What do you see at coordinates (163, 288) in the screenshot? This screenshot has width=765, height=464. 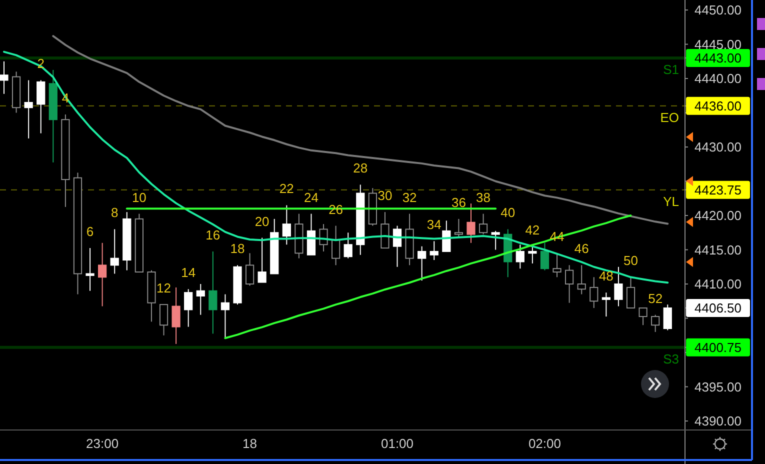 I see `text: 12` at bounding box center [163, 288].